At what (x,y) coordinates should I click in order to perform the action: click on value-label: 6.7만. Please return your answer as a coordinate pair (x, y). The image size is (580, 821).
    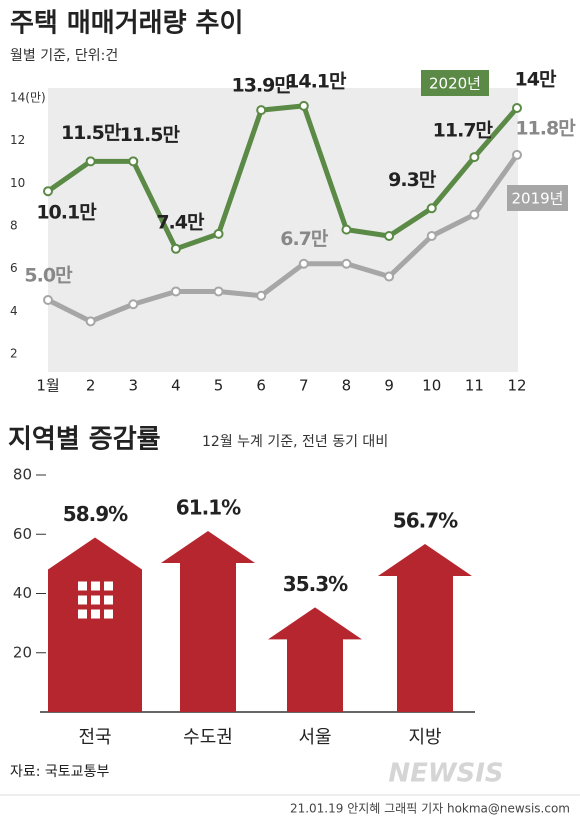
    Looking at the image, I should click on (304, 239).